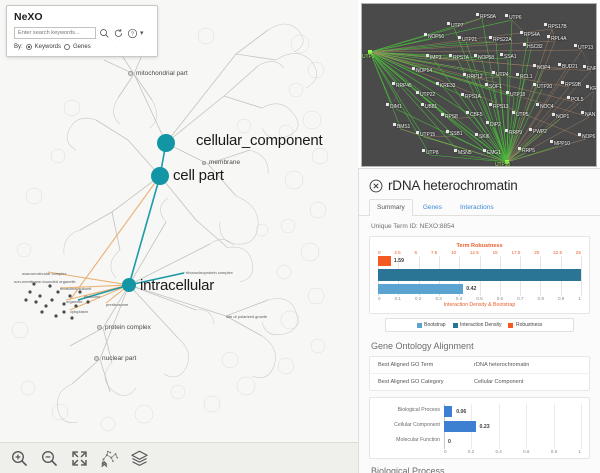  I want to click on gene-label-rps1a: RPS1A, so click(473, 97).